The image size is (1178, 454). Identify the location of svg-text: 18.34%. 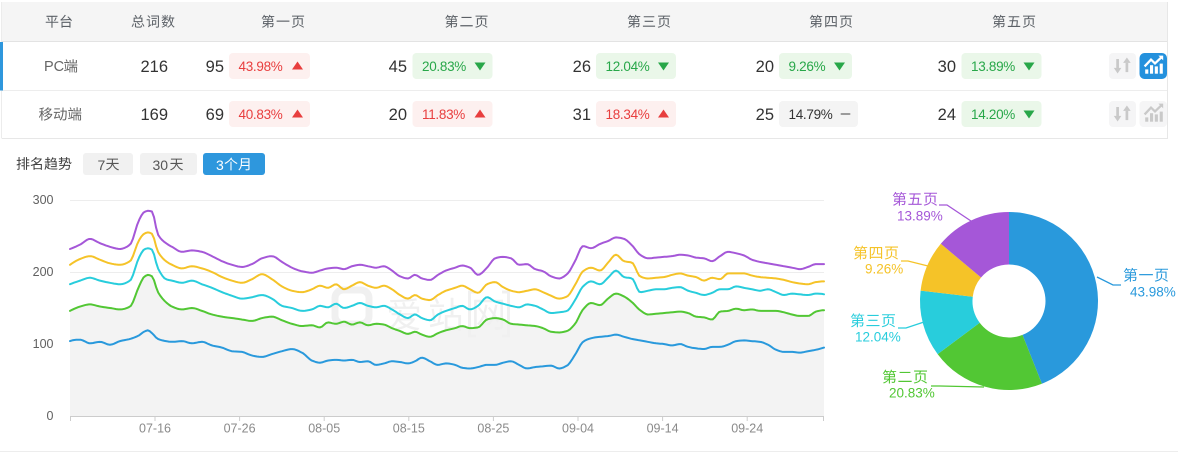
(628, 114).